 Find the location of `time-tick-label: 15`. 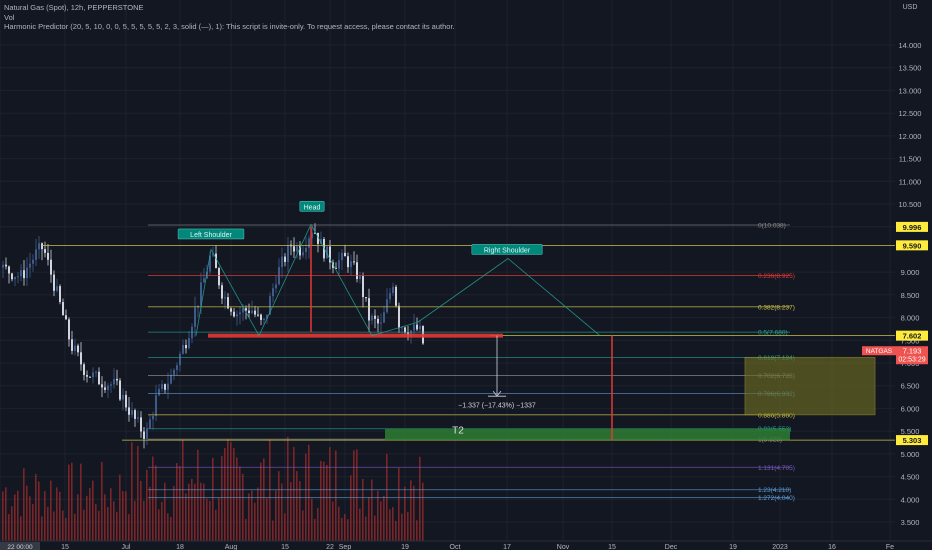

time-tick-label: 15 is located at coordinates (612, 547).